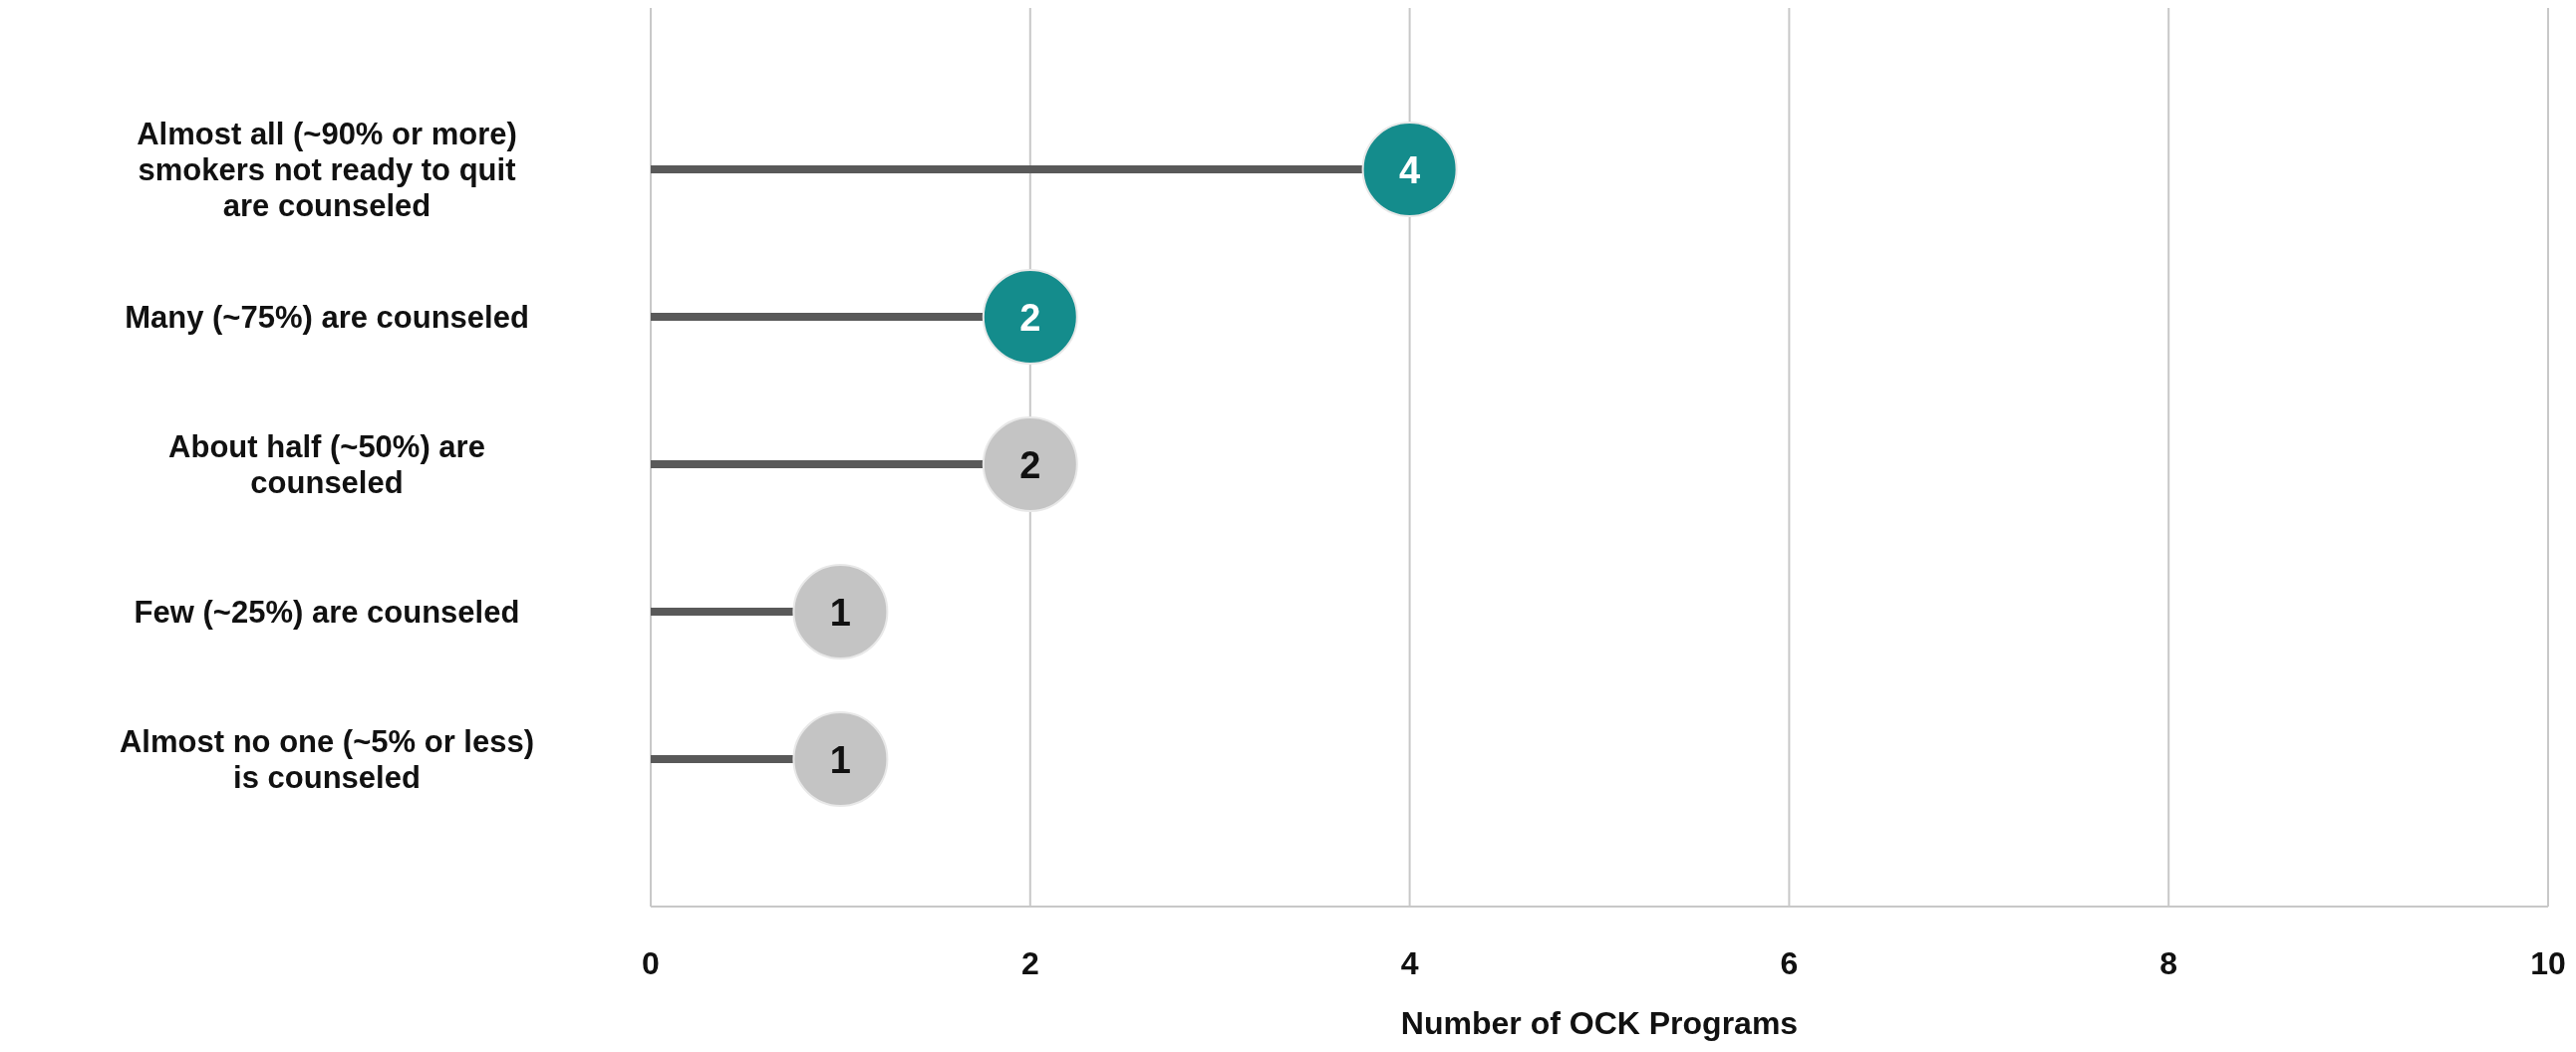 This screenshot has height=1052, width=2576. What do you see at coordinates (327, 169) in the screenshot?
I see `y-tick-label: Almost all (~90% or more) smokers not ready to quit are counseled` at bounding box center [327, 169].